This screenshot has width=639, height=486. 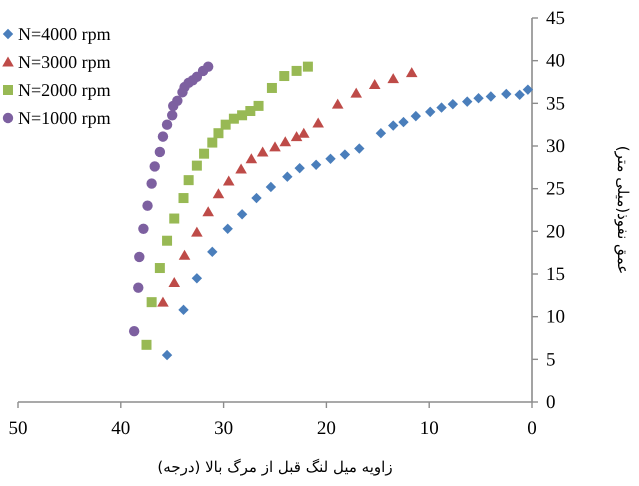 What do you see at coordinates (224, 428) in the screenshot?
I see `x-tick-label: 30` at bounding box center [224, 428].